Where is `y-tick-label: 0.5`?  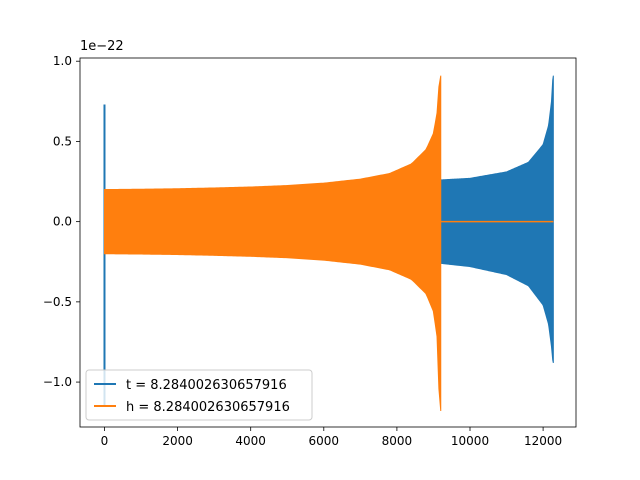
y-tick-label: 0.5 is located at coordinates (62, 141).